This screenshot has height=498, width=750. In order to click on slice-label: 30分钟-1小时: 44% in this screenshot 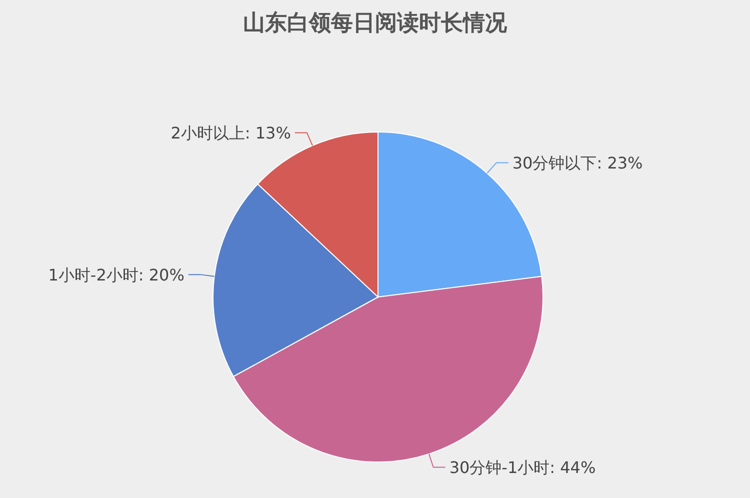, I will do `click(522, 468)`.